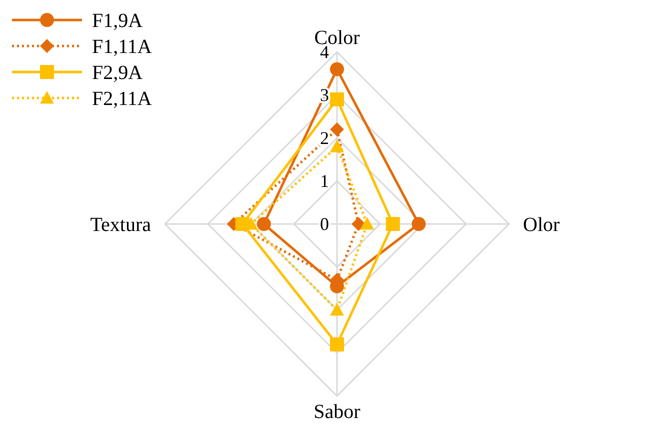  Describe the element at coordinates (324, 224) in the screenshot. I see `y-tick-label: 0` at that location.